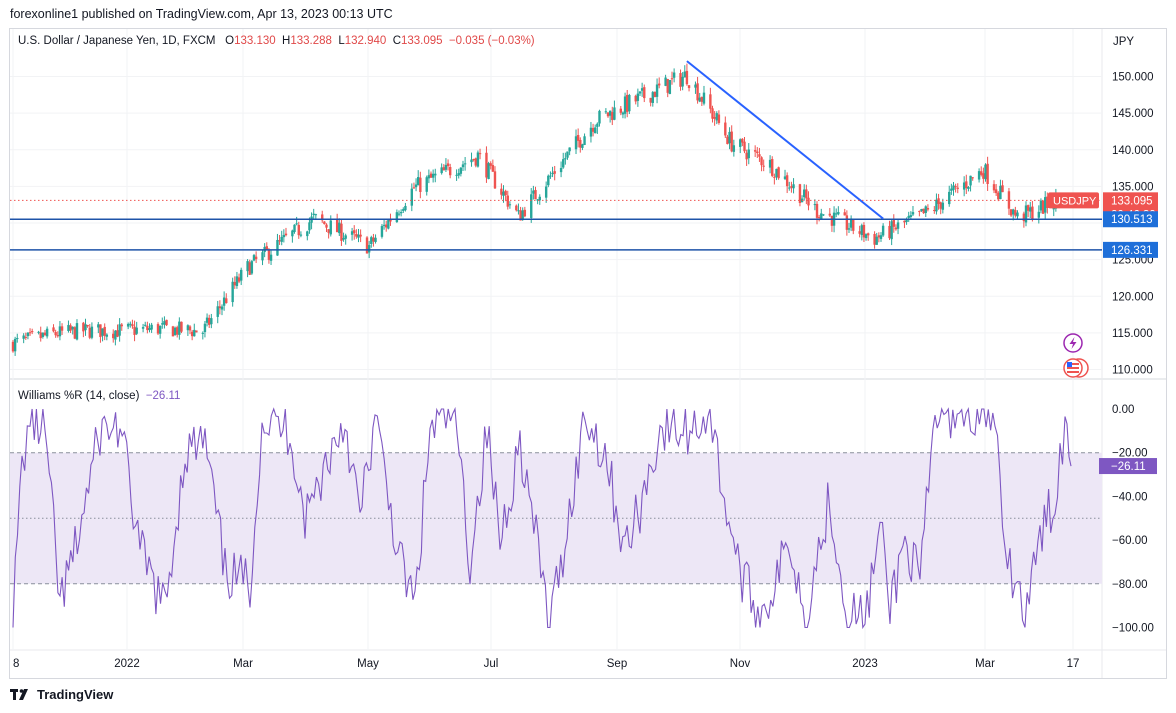  What do you see at coordinates (1073, 664) in the screenshot?
I see `time-axis-label: 17` at bounding box center [1073, 664].